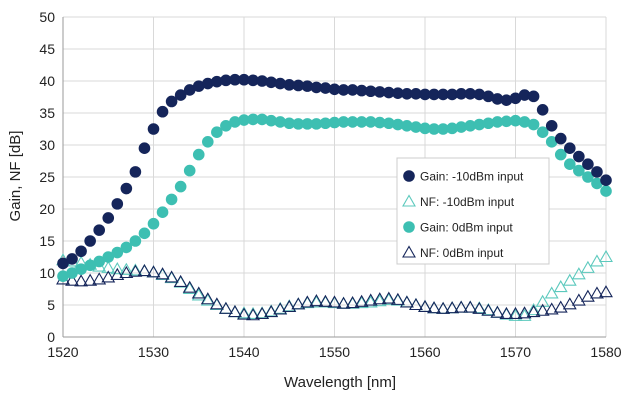 This screenshot has height=394, width=625. What do you see at coordinates (62, 352) in the screenshot?
I see `x-tick-label: 1520` at bounding box center [62, 352].